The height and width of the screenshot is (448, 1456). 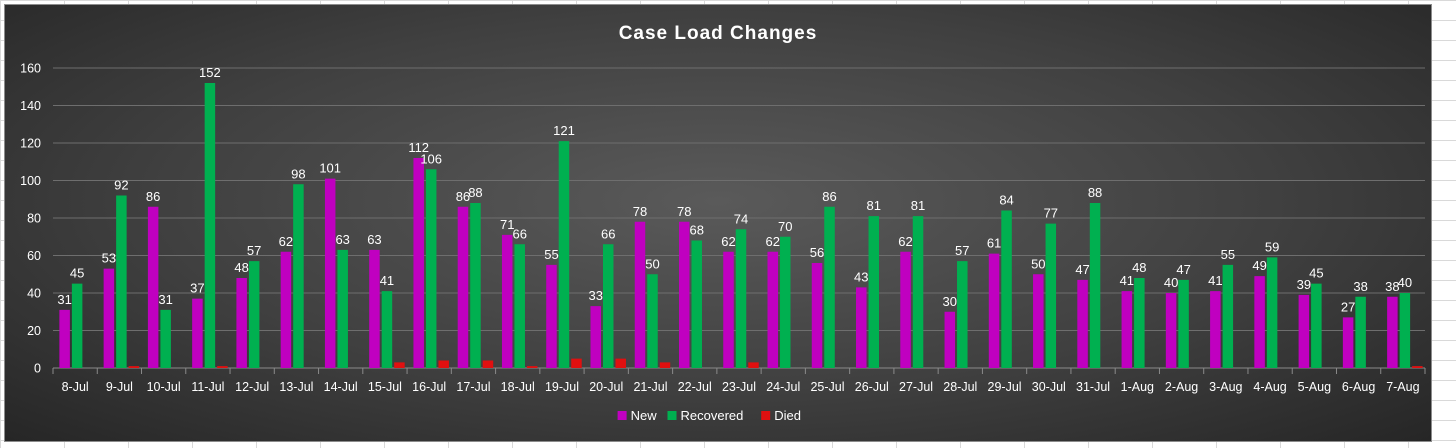 I want to click on data-label: 43, so click(x=861, y=276).